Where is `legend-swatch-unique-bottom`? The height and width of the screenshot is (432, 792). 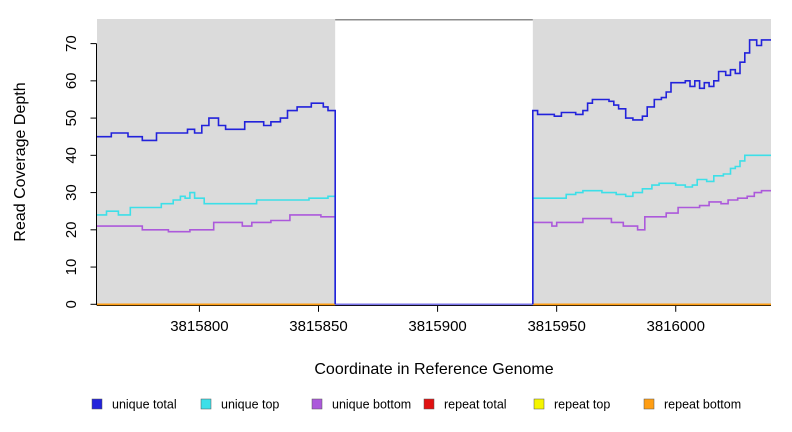 legend-swatch-unique-bottom is located at coordinates (317, 404).